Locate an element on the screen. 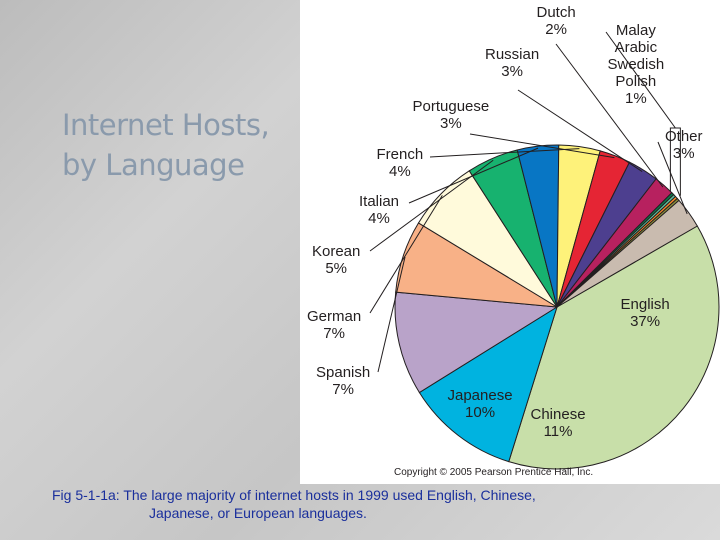 The width and height of the screenshot is (720, 540). slice-label-italian-text: Italian is located at coordinates (379, 201).